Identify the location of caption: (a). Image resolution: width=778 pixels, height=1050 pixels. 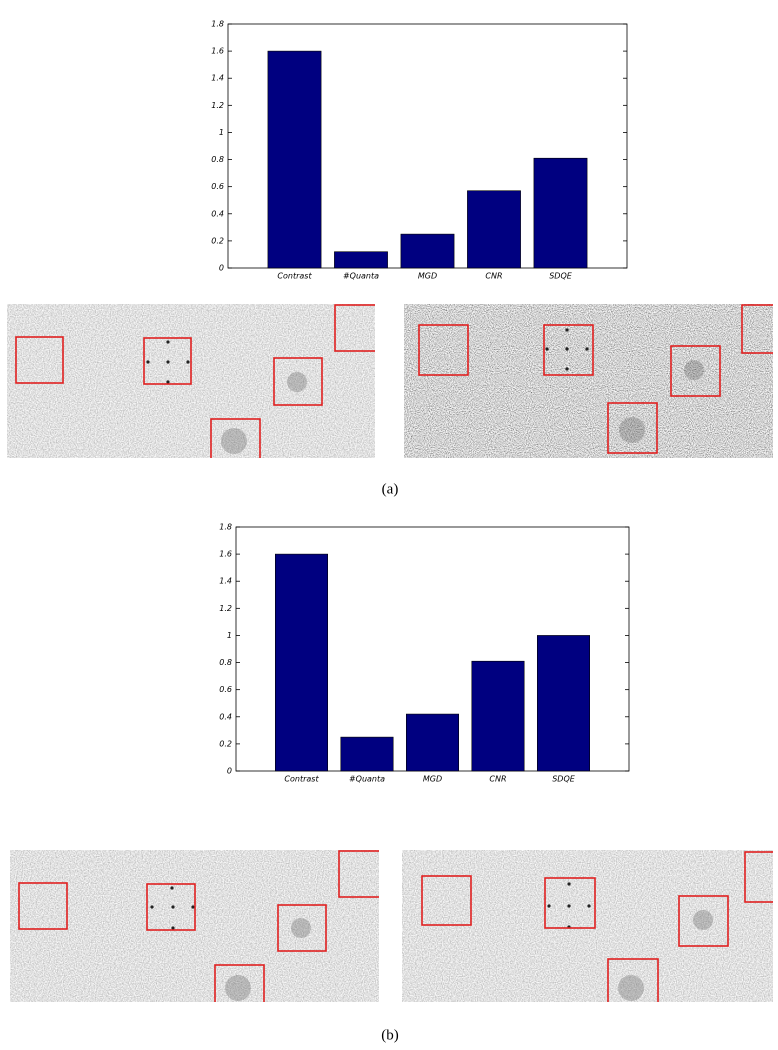
(390, 489).